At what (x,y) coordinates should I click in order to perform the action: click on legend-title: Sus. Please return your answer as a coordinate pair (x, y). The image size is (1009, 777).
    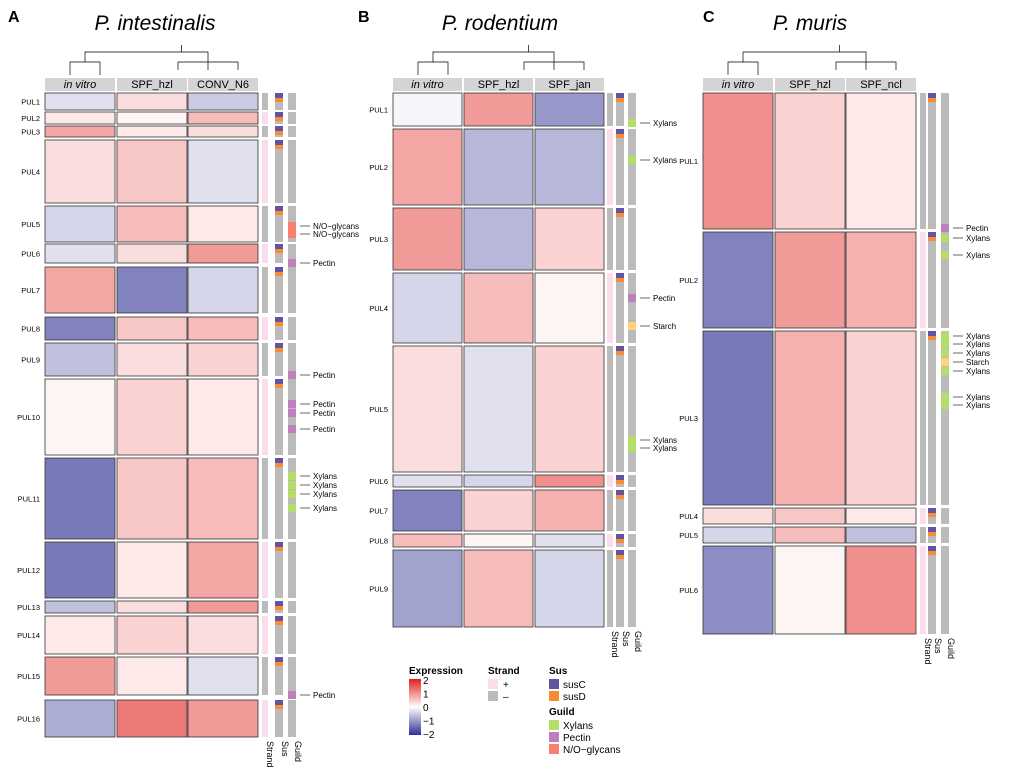
    Looking at the image, I should click on (558, 671).